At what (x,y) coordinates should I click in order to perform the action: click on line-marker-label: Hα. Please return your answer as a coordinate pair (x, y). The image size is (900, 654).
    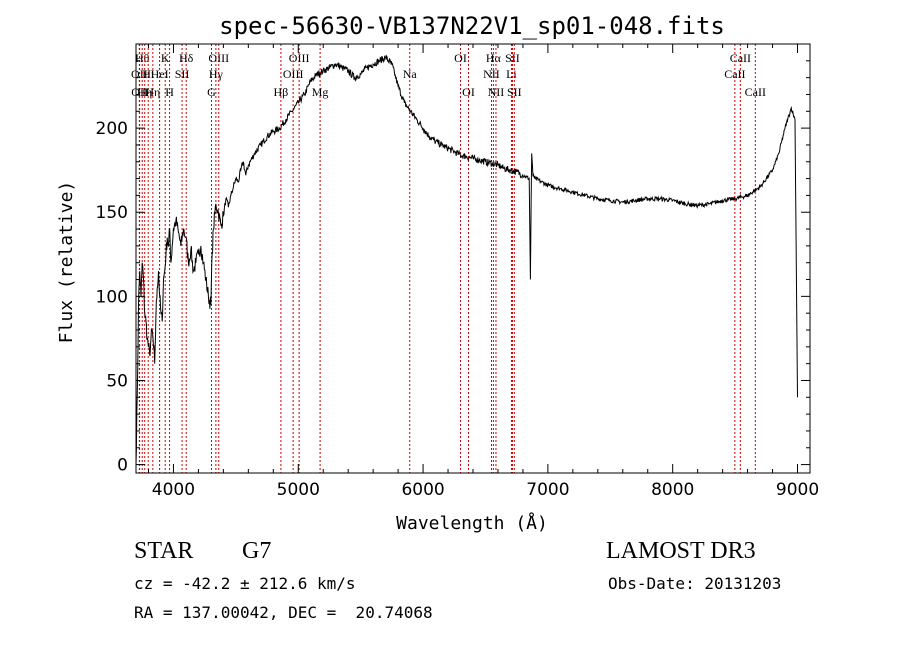
    Looking at the image, I should click on (494, 58).